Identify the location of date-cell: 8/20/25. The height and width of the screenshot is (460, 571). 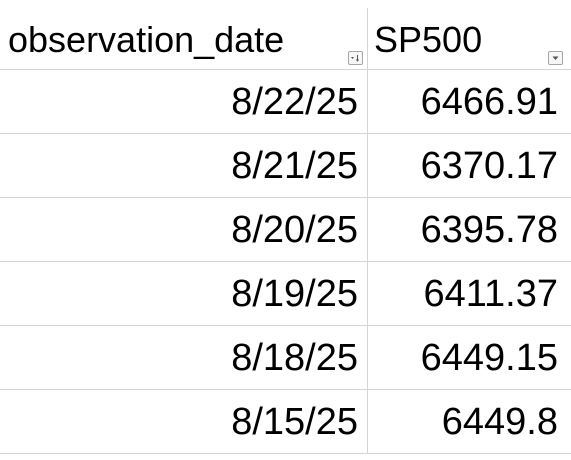
(184, 229).